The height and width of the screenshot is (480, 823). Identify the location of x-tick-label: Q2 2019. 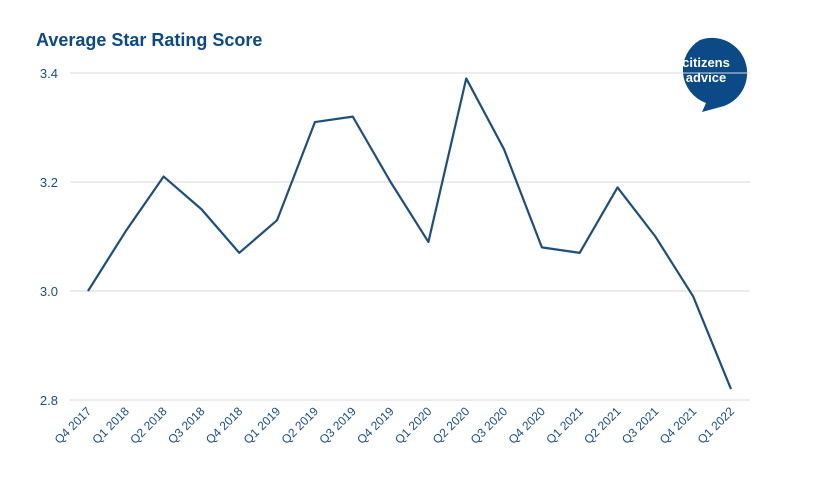
(300, 425).